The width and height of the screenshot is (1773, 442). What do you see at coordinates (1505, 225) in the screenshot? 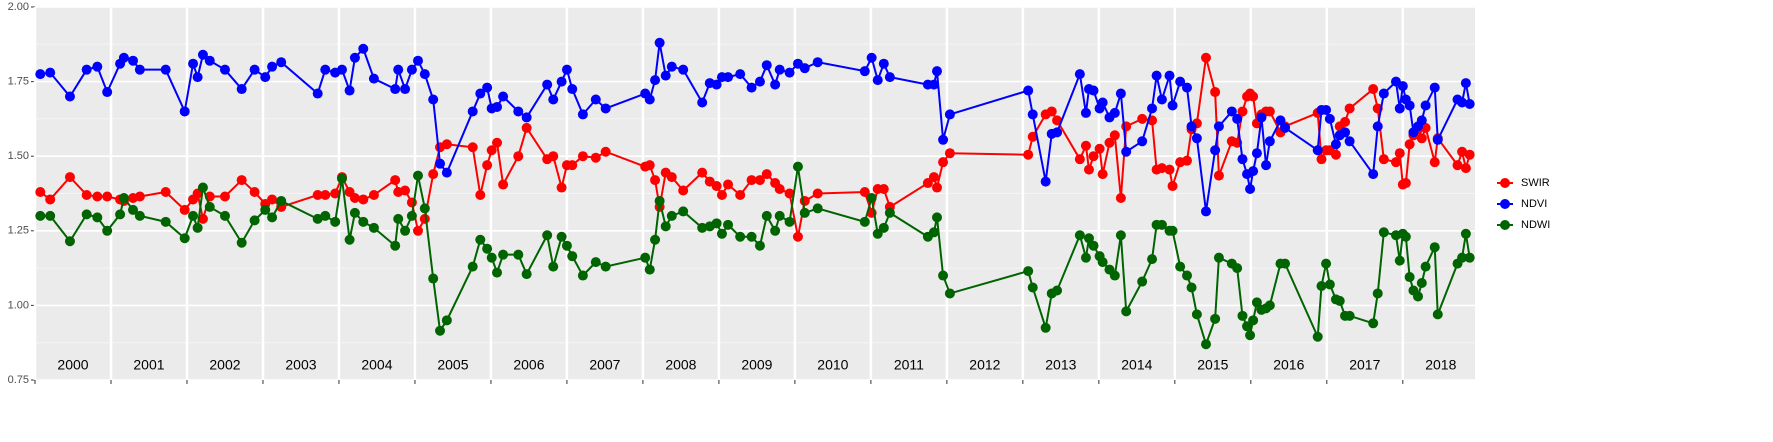
I see `legend-marker` at bounding box center [1505, 225].